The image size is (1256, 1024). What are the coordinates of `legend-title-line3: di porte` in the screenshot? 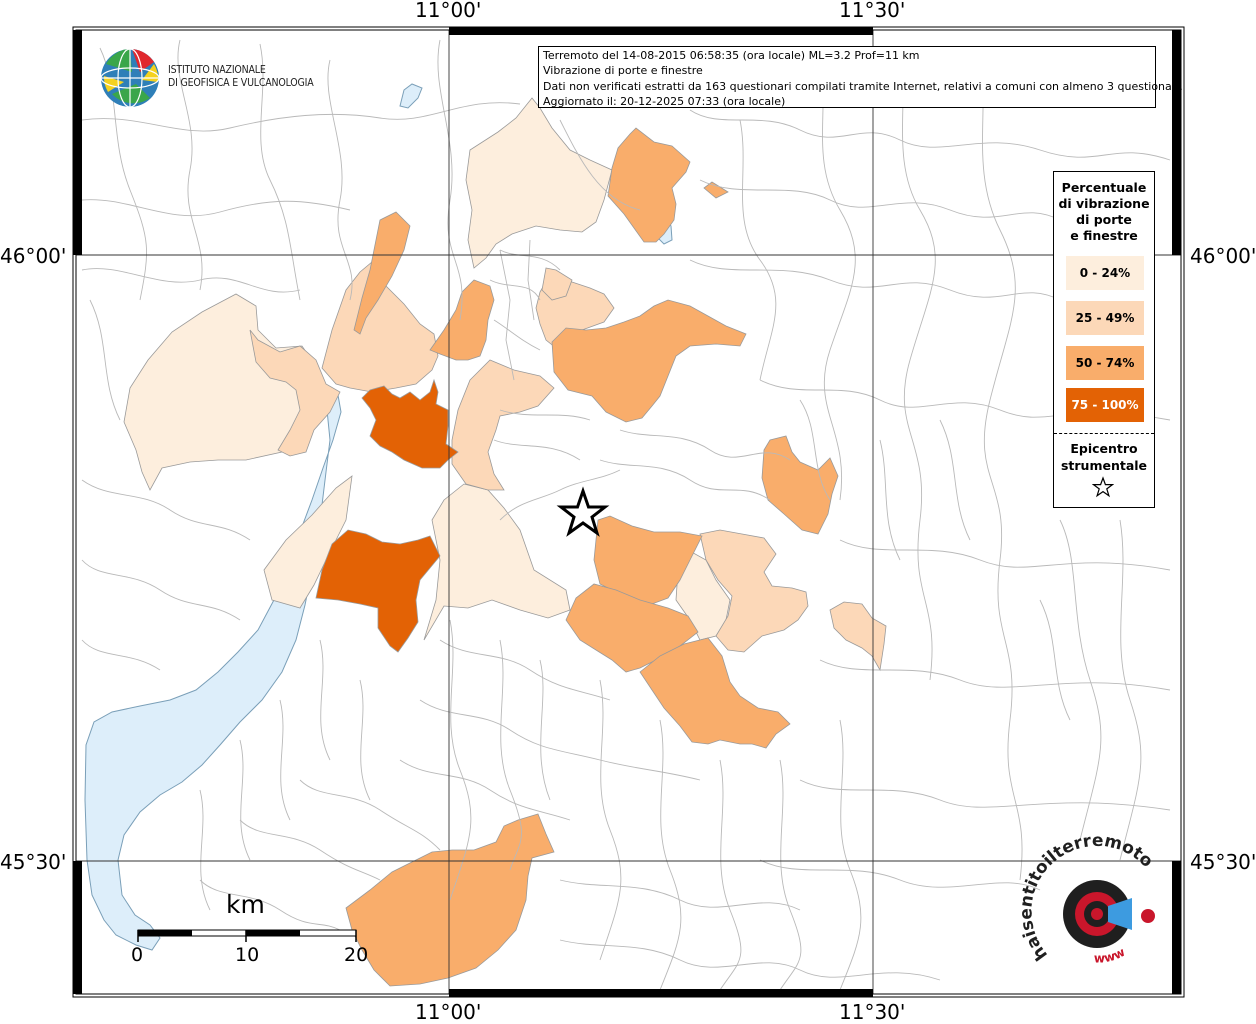 It's located at (1104, 219).